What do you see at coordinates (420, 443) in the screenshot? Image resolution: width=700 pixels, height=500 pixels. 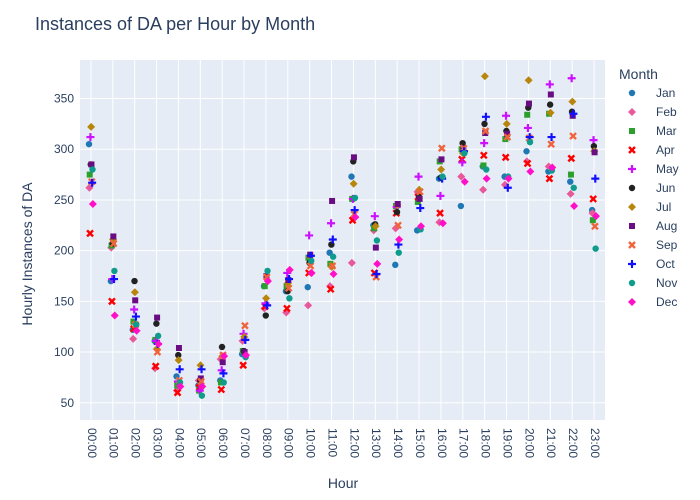 I see `x-tick-label: 15:00` at bounding box center [420, 443].